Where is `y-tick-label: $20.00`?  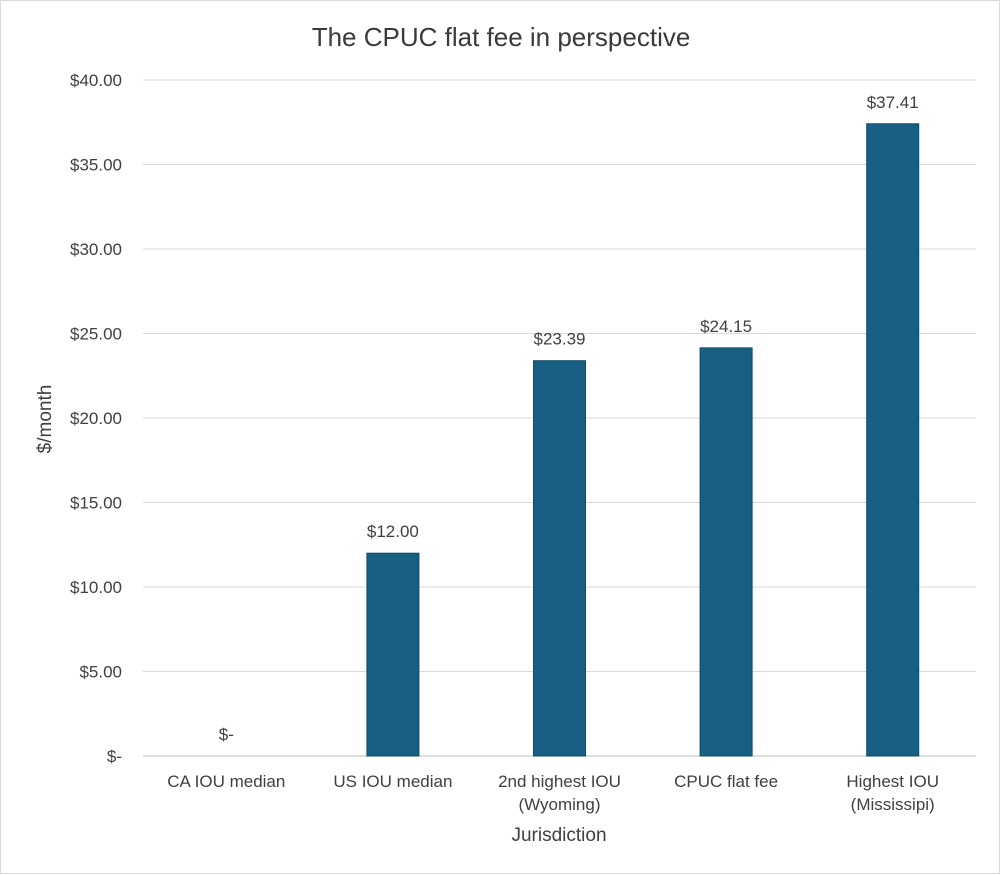 y-tick-label: $20.00 is located at coordinates (96, 418).